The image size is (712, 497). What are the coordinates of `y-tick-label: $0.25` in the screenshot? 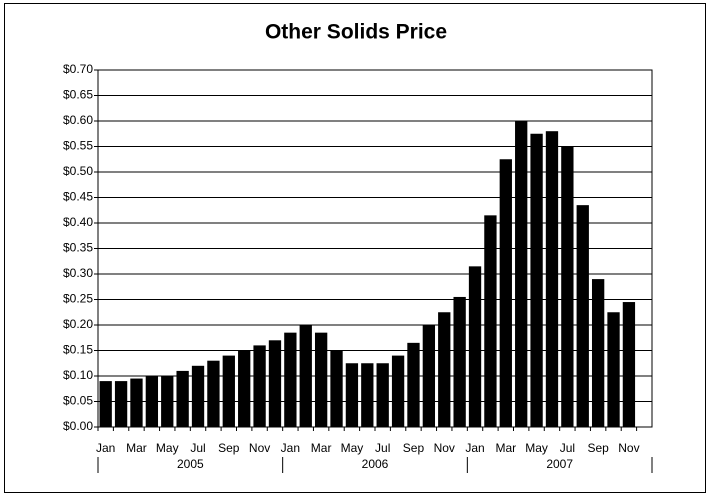 It's located at (78, 299).